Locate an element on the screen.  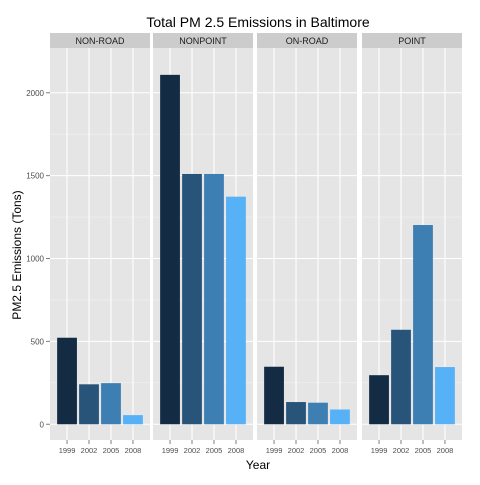
y-tick-label: 0 is located at coordinates (42, 424).